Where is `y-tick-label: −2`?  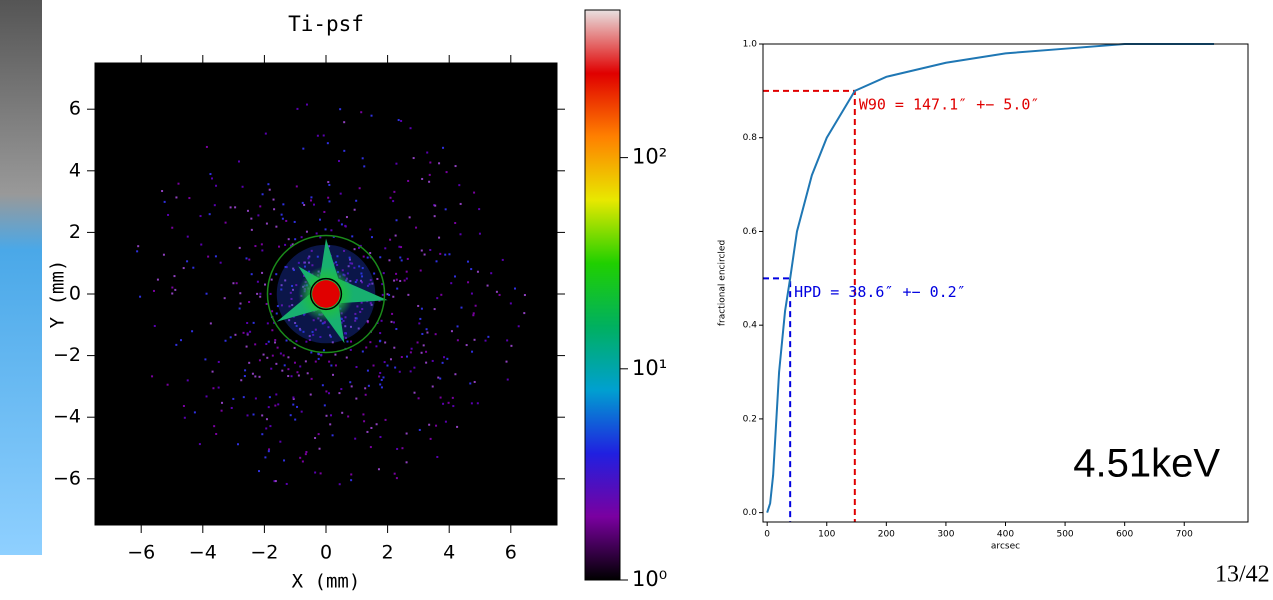 y-tick-label: −2 is located at coordinates (67, 355).